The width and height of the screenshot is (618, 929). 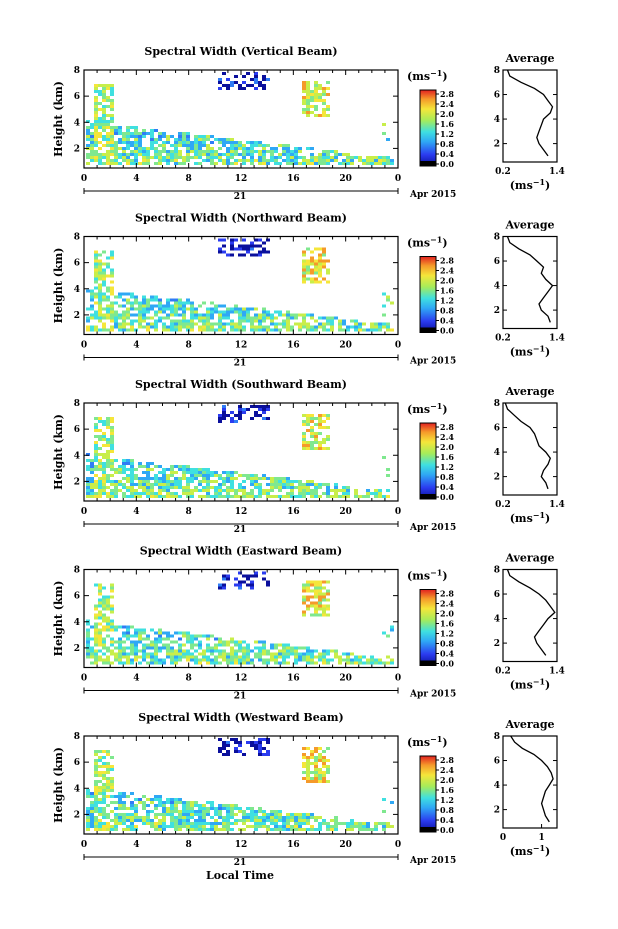 I want to click on y-axis-label: Height (km), so click(x=58, y=619).